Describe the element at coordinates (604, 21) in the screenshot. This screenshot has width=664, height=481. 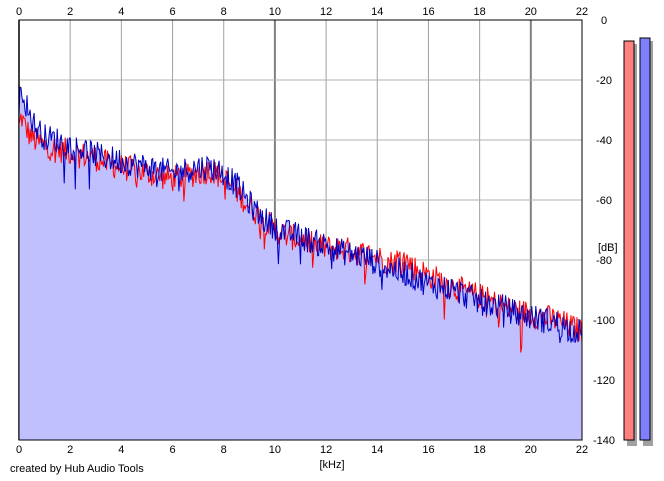
I see `y-tick-label: 0` at that location.